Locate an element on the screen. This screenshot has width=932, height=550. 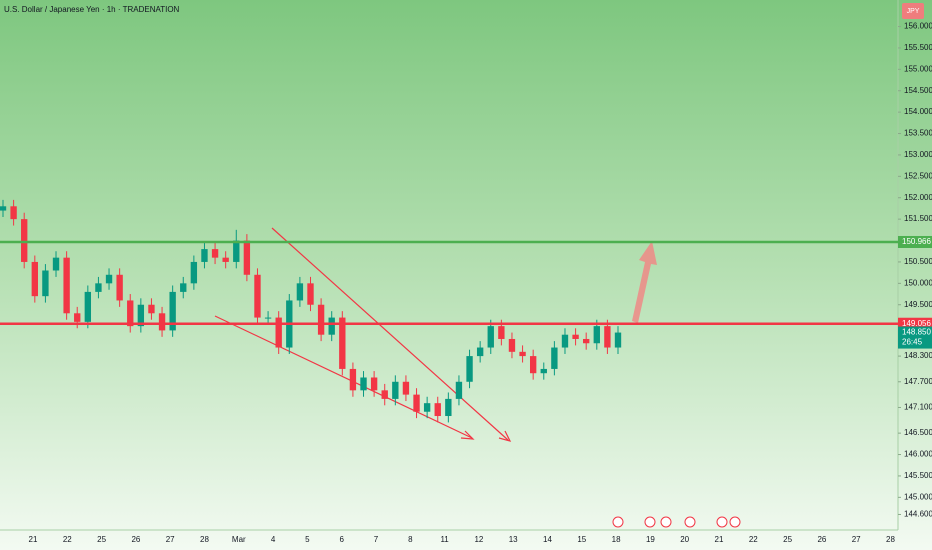
y-tick-label: 153.000 is located at coordinates (918, 154).